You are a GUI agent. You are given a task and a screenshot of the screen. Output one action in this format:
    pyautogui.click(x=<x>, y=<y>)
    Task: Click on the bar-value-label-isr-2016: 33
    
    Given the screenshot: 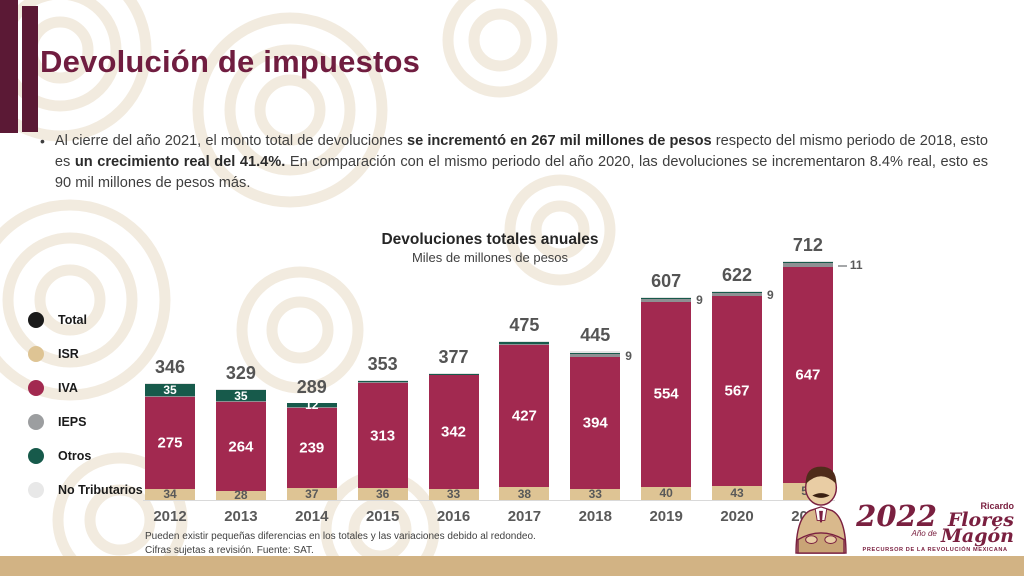 What is the action you would take?
    pyautogui.click(x=453, y=494)
    